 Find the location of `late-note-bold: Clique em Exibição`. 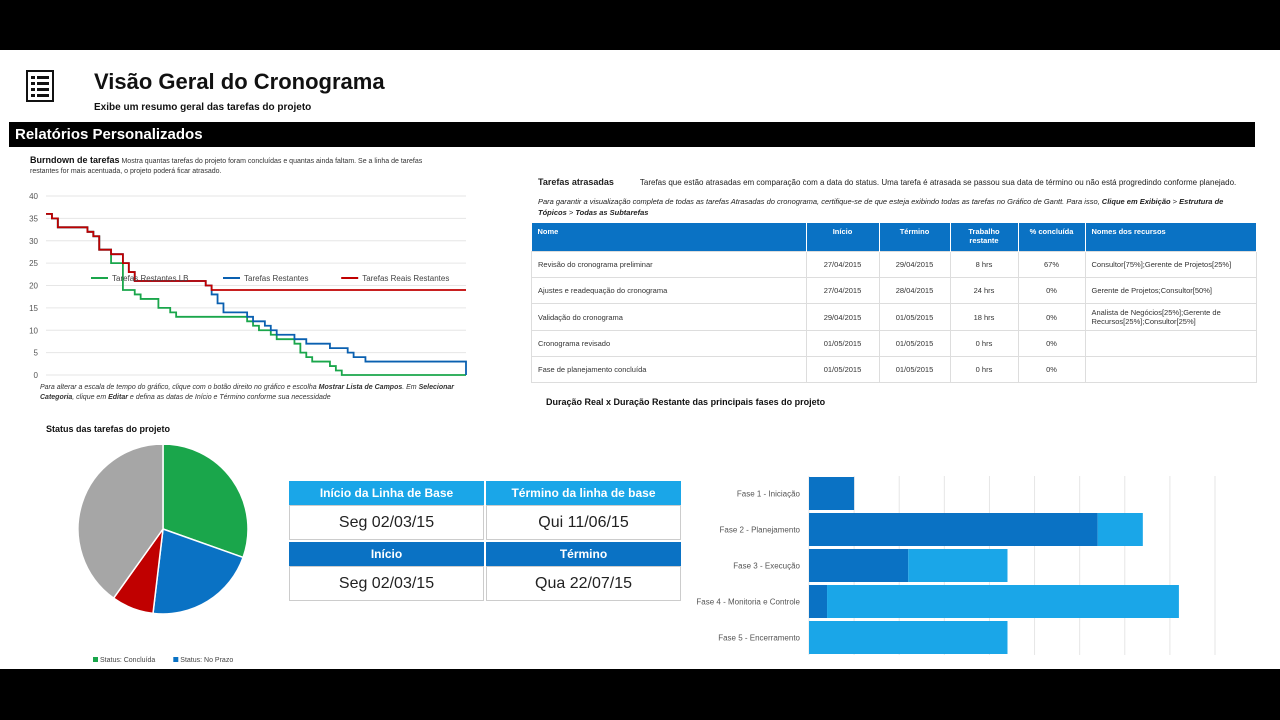

late-note-bold: Clique em Exibição is located at coordinates (1136, 201).